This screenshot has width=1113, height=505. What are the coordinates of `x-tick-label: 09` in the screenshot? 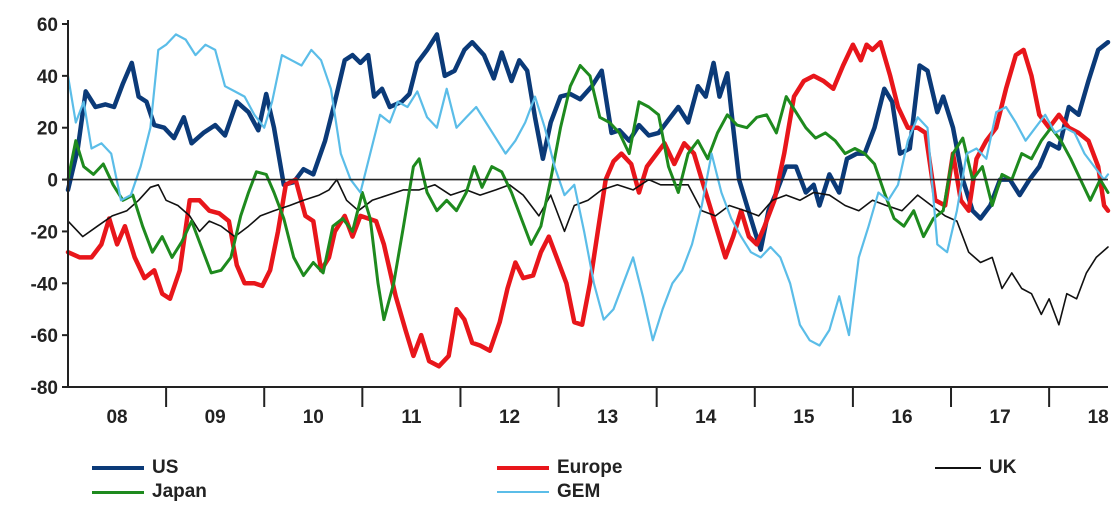 It's located at (215, 417).